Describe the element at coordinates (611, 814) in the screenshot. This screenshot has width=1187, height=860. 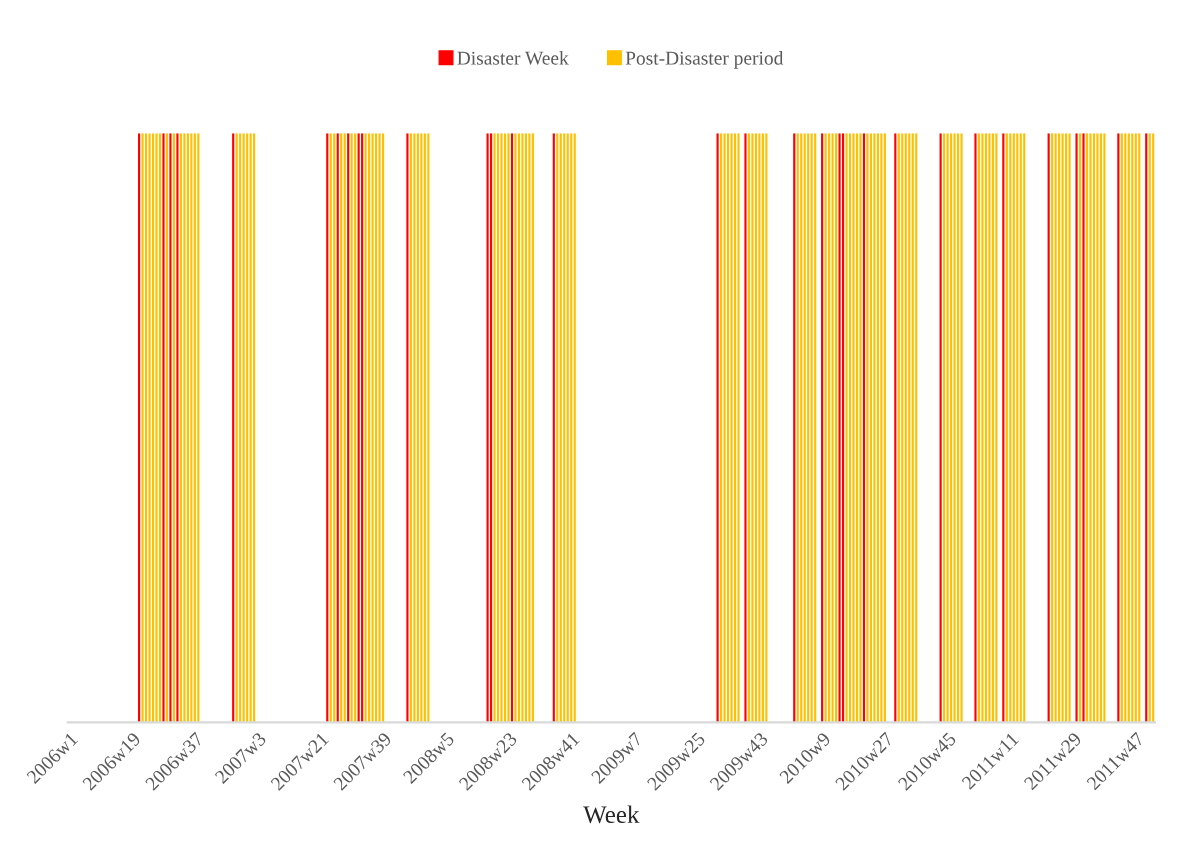
I see `x-axis-title: Week` at that location.